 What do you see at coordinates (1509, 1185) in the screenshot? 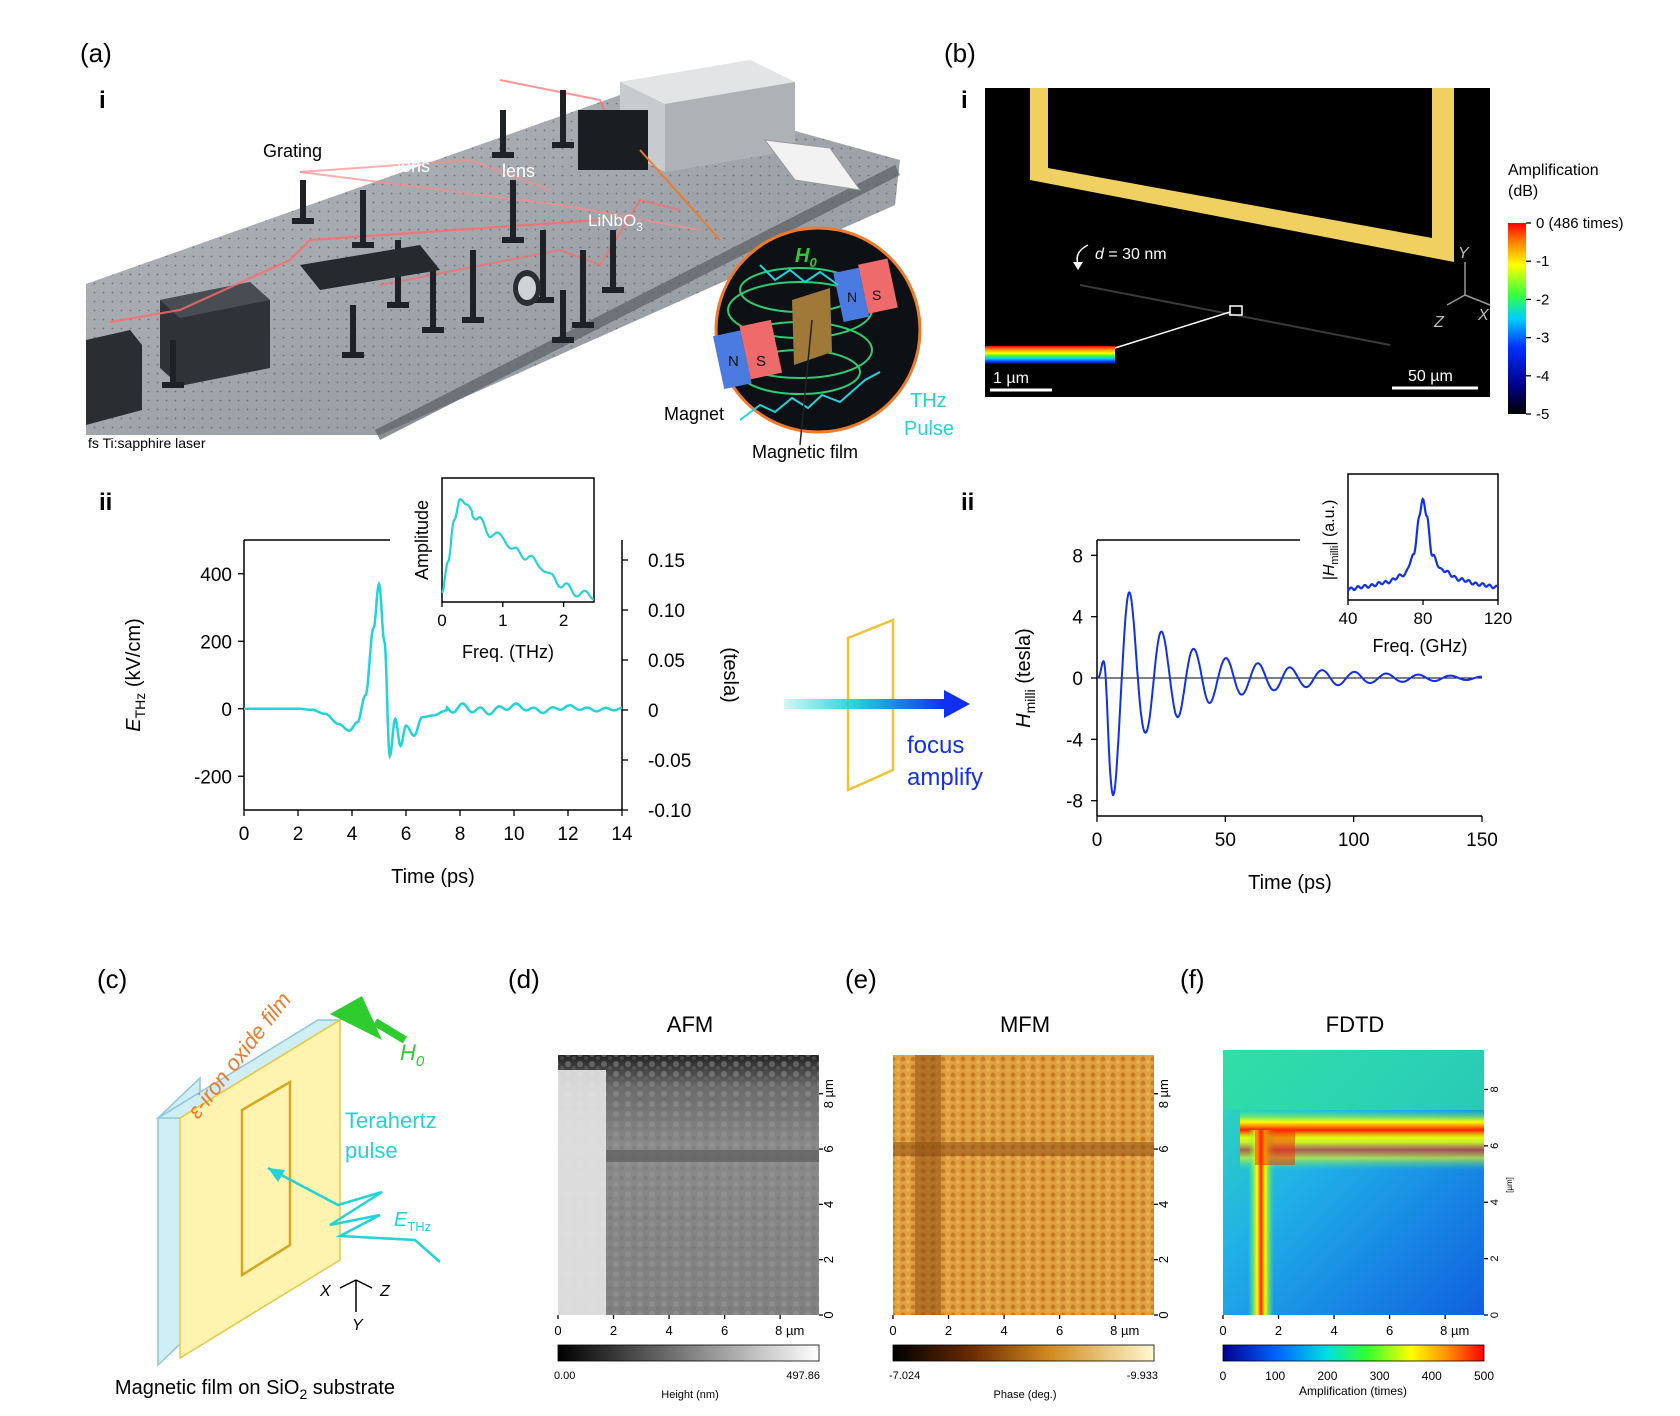
I see `fdtd-y-unit: [µm]` at bounding box center [1509, 1185].